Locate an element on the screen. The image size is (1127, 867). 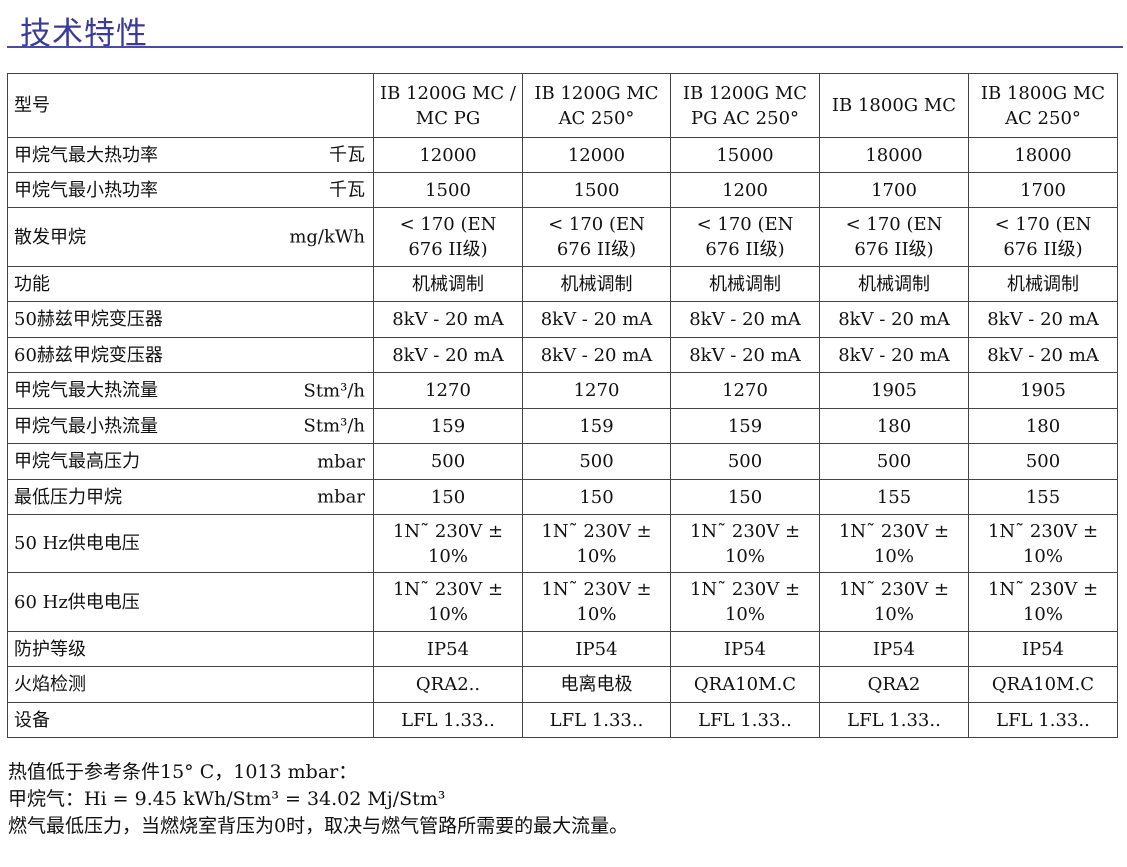
value-cell: 1200 is located at coordinates (745, 190).